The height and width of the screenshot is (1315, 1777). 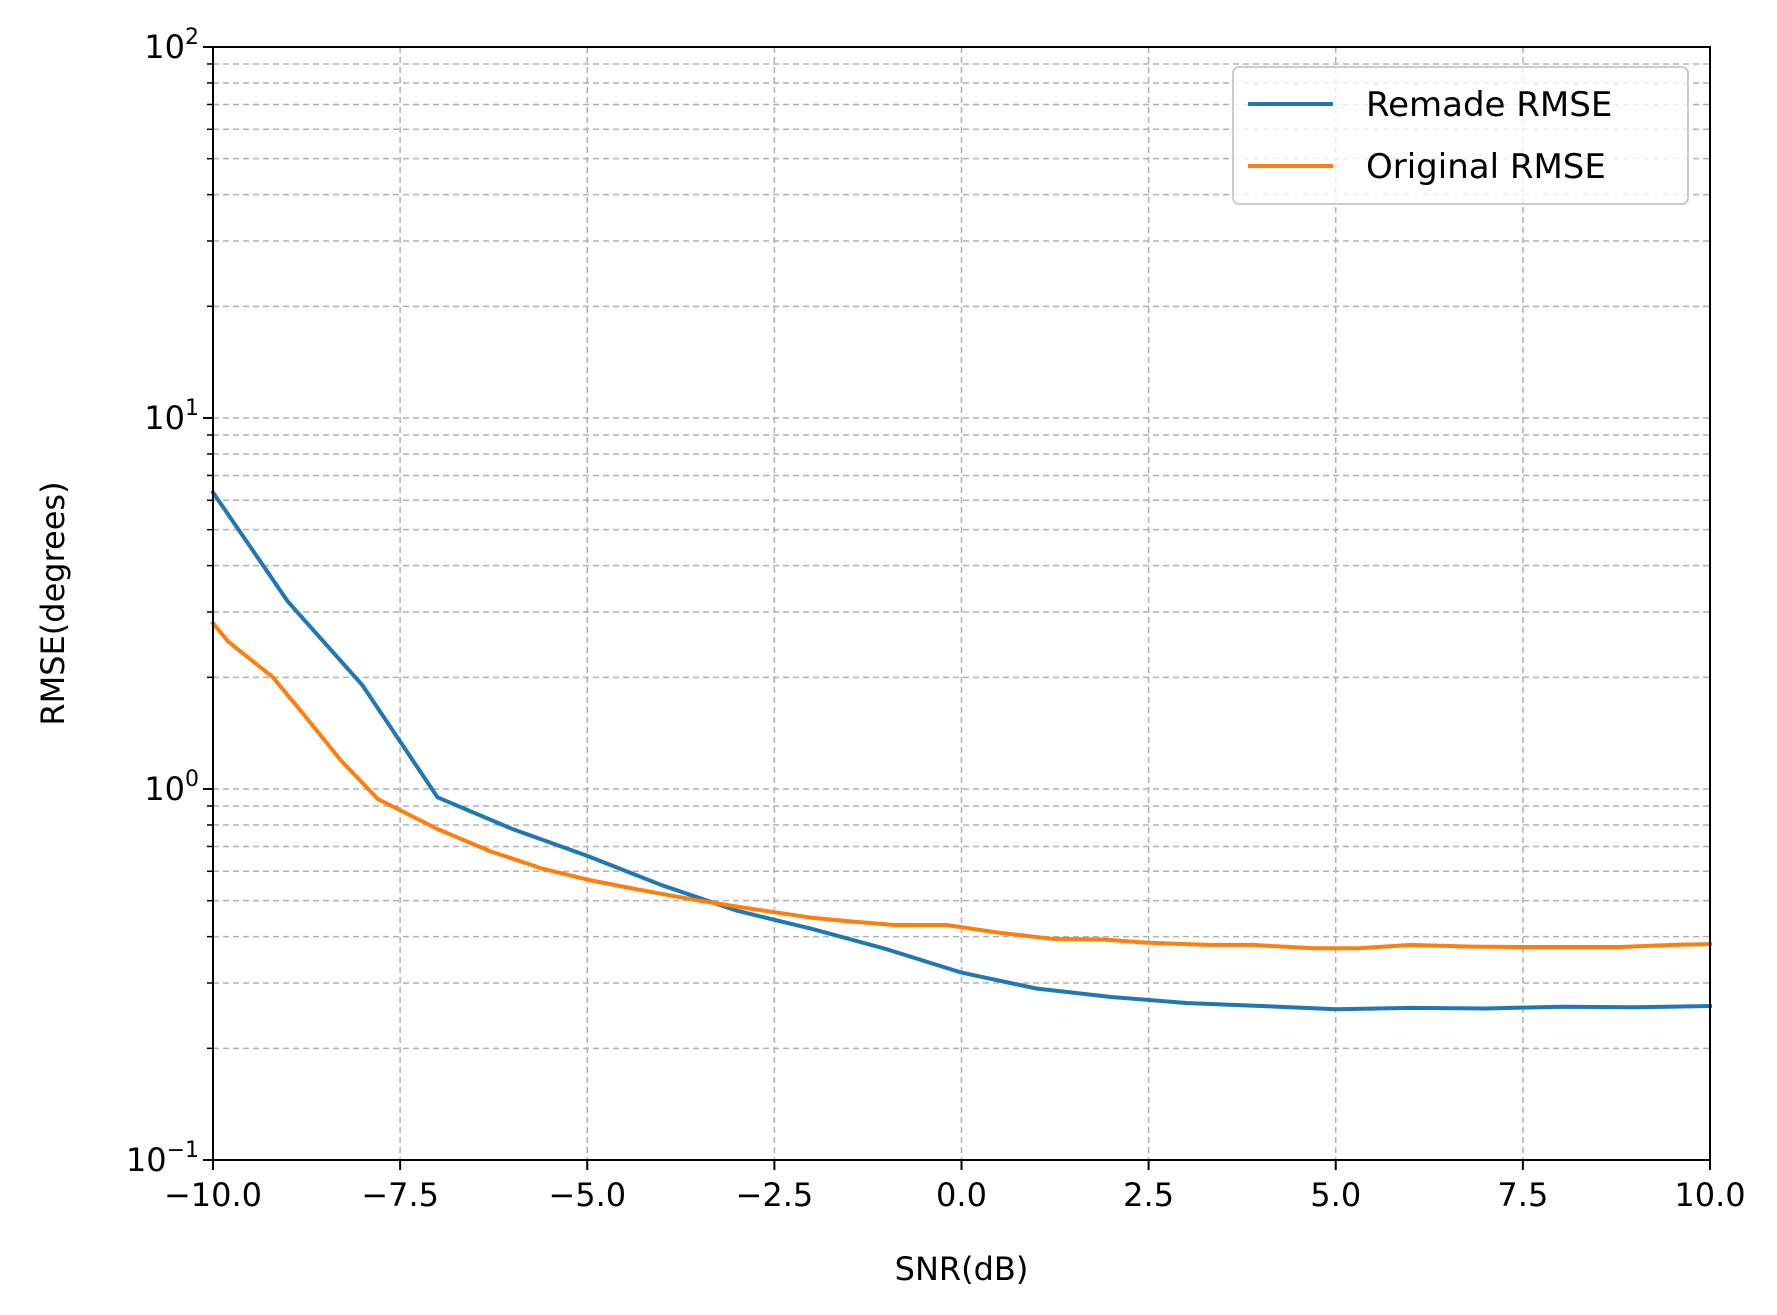 What do you see at coordinates (1335, 1195) in the screenshot?
I see `x-tick-label: 5.0` at bounding box center [1335, 1195].